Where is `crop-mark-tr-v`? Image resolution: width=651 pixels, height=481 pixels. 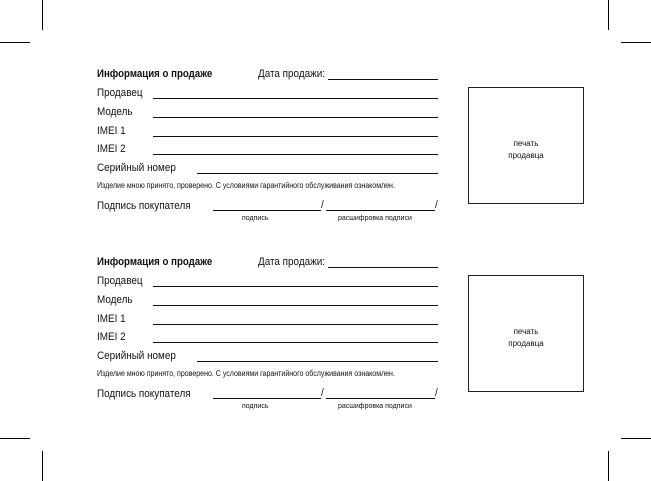 crop-mark-tr-v is located at coordinates (608, 15).